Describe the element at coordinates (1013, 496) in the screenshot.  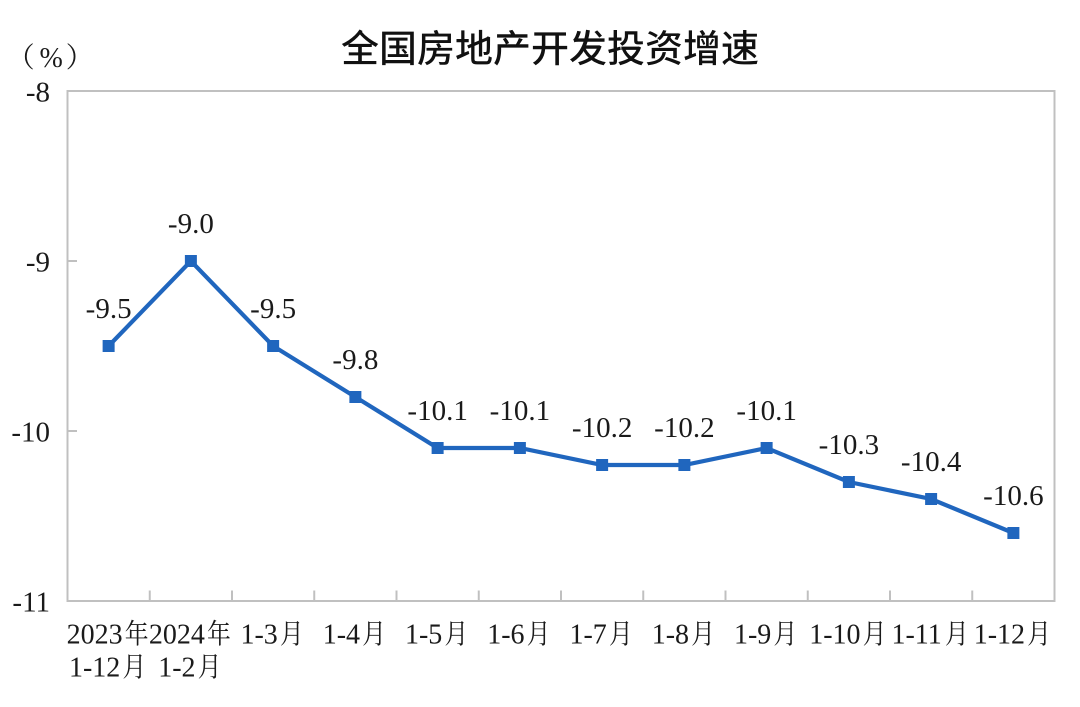
I see `svg-text: -10.6` at that location.